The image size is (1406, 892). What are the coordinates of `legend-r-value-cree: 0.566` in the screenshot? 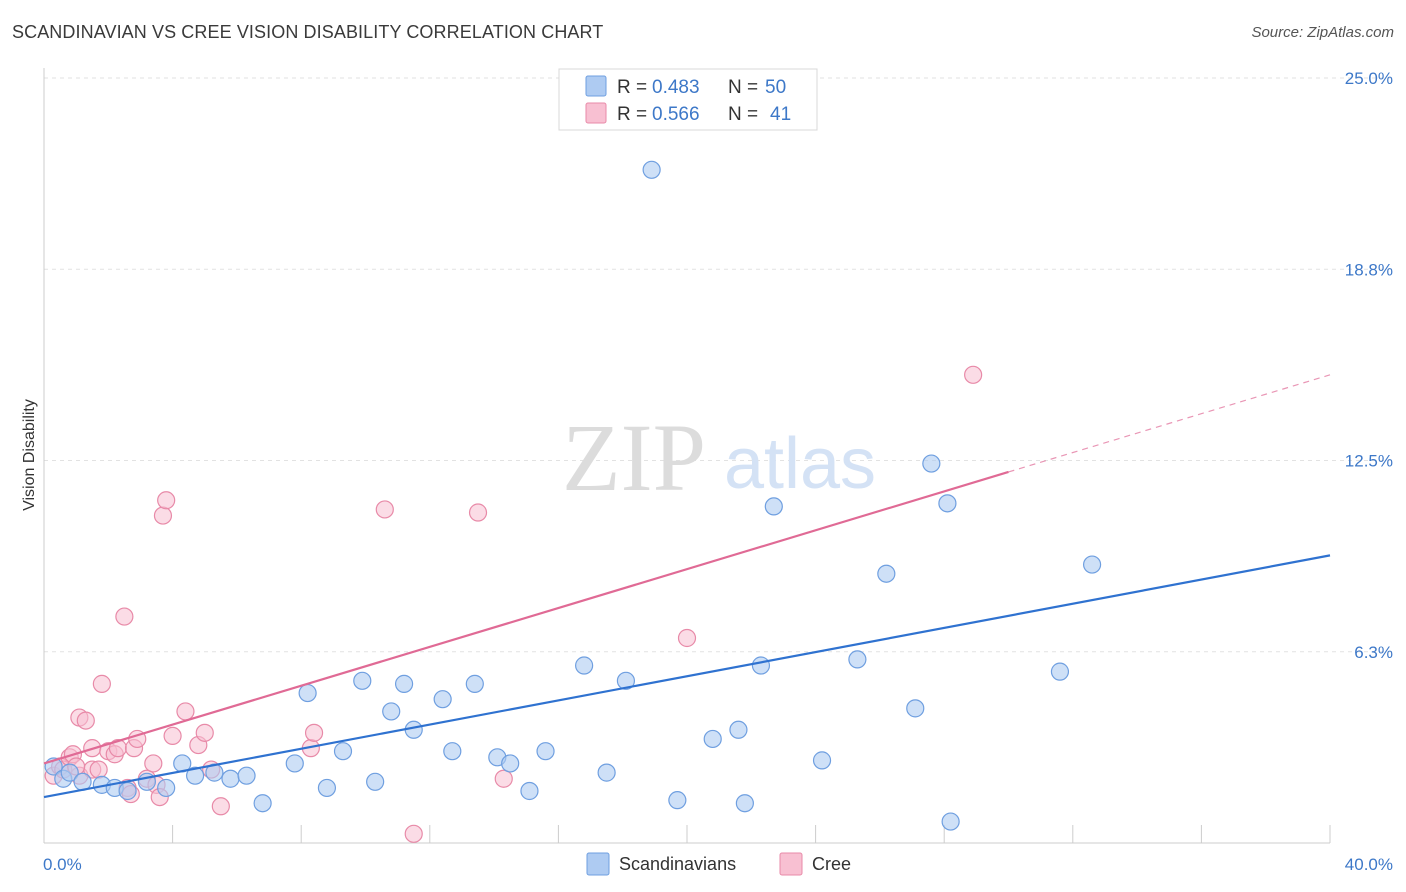 It's located at (676, 114).